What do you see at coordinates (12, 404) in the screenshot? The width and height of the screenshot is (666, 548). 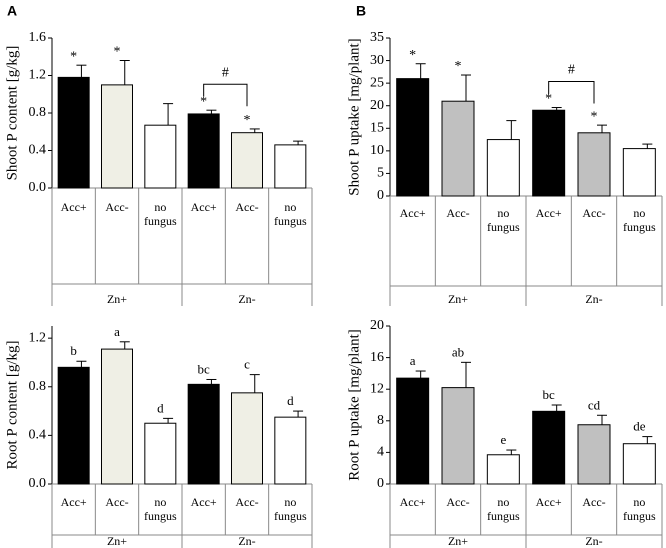 I see `y-axis-label: Root P content [g/kg]` at bounding box center [12, 404].